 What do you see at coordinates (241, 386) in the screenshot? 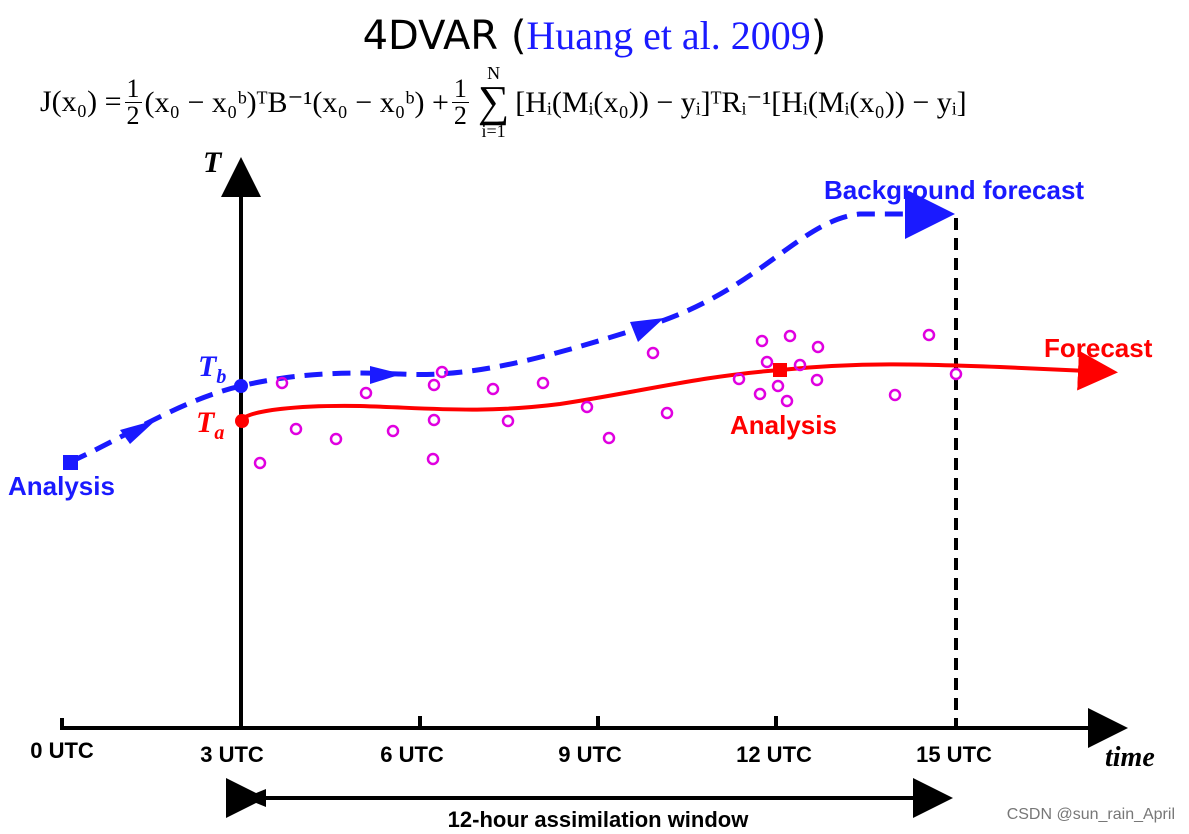
I see `tb-marker` at bounding box center [241, 386].